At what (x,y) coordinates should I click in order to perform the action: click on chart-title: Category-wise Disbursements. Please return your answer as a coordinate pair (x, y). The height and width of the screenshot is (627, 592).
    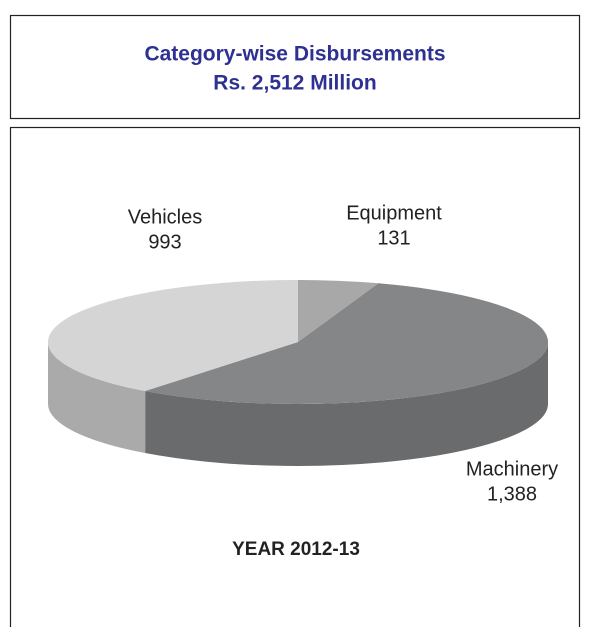
    Looking at the image, I should click on (294, 54).